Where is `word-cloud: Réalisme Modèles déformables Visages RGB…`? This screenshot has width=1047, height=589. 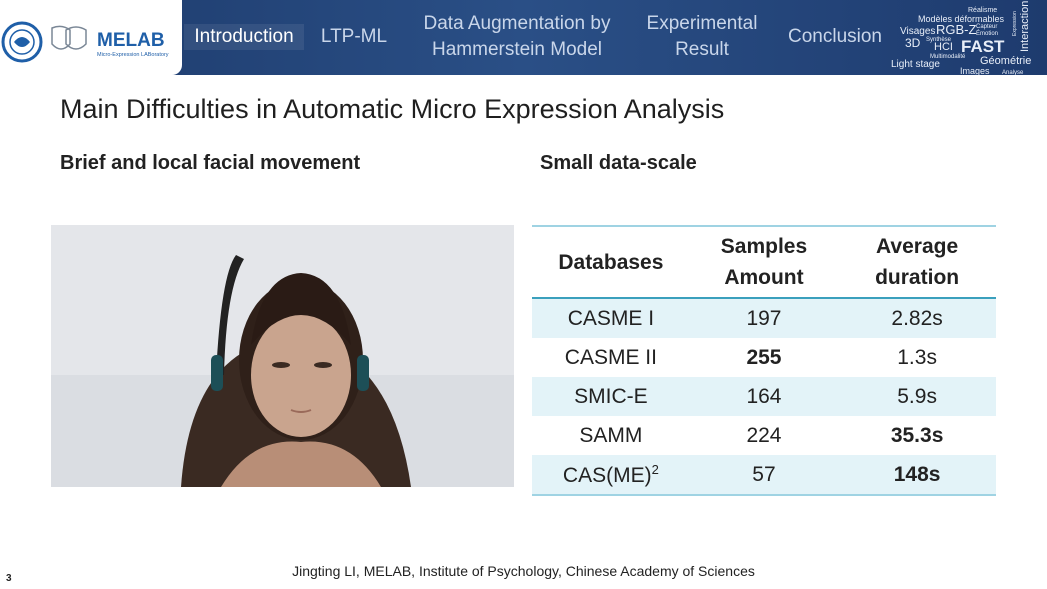
word-cloud: Réalisme Modèles déformables Visages RGB… is located at coordinates (961, 38).